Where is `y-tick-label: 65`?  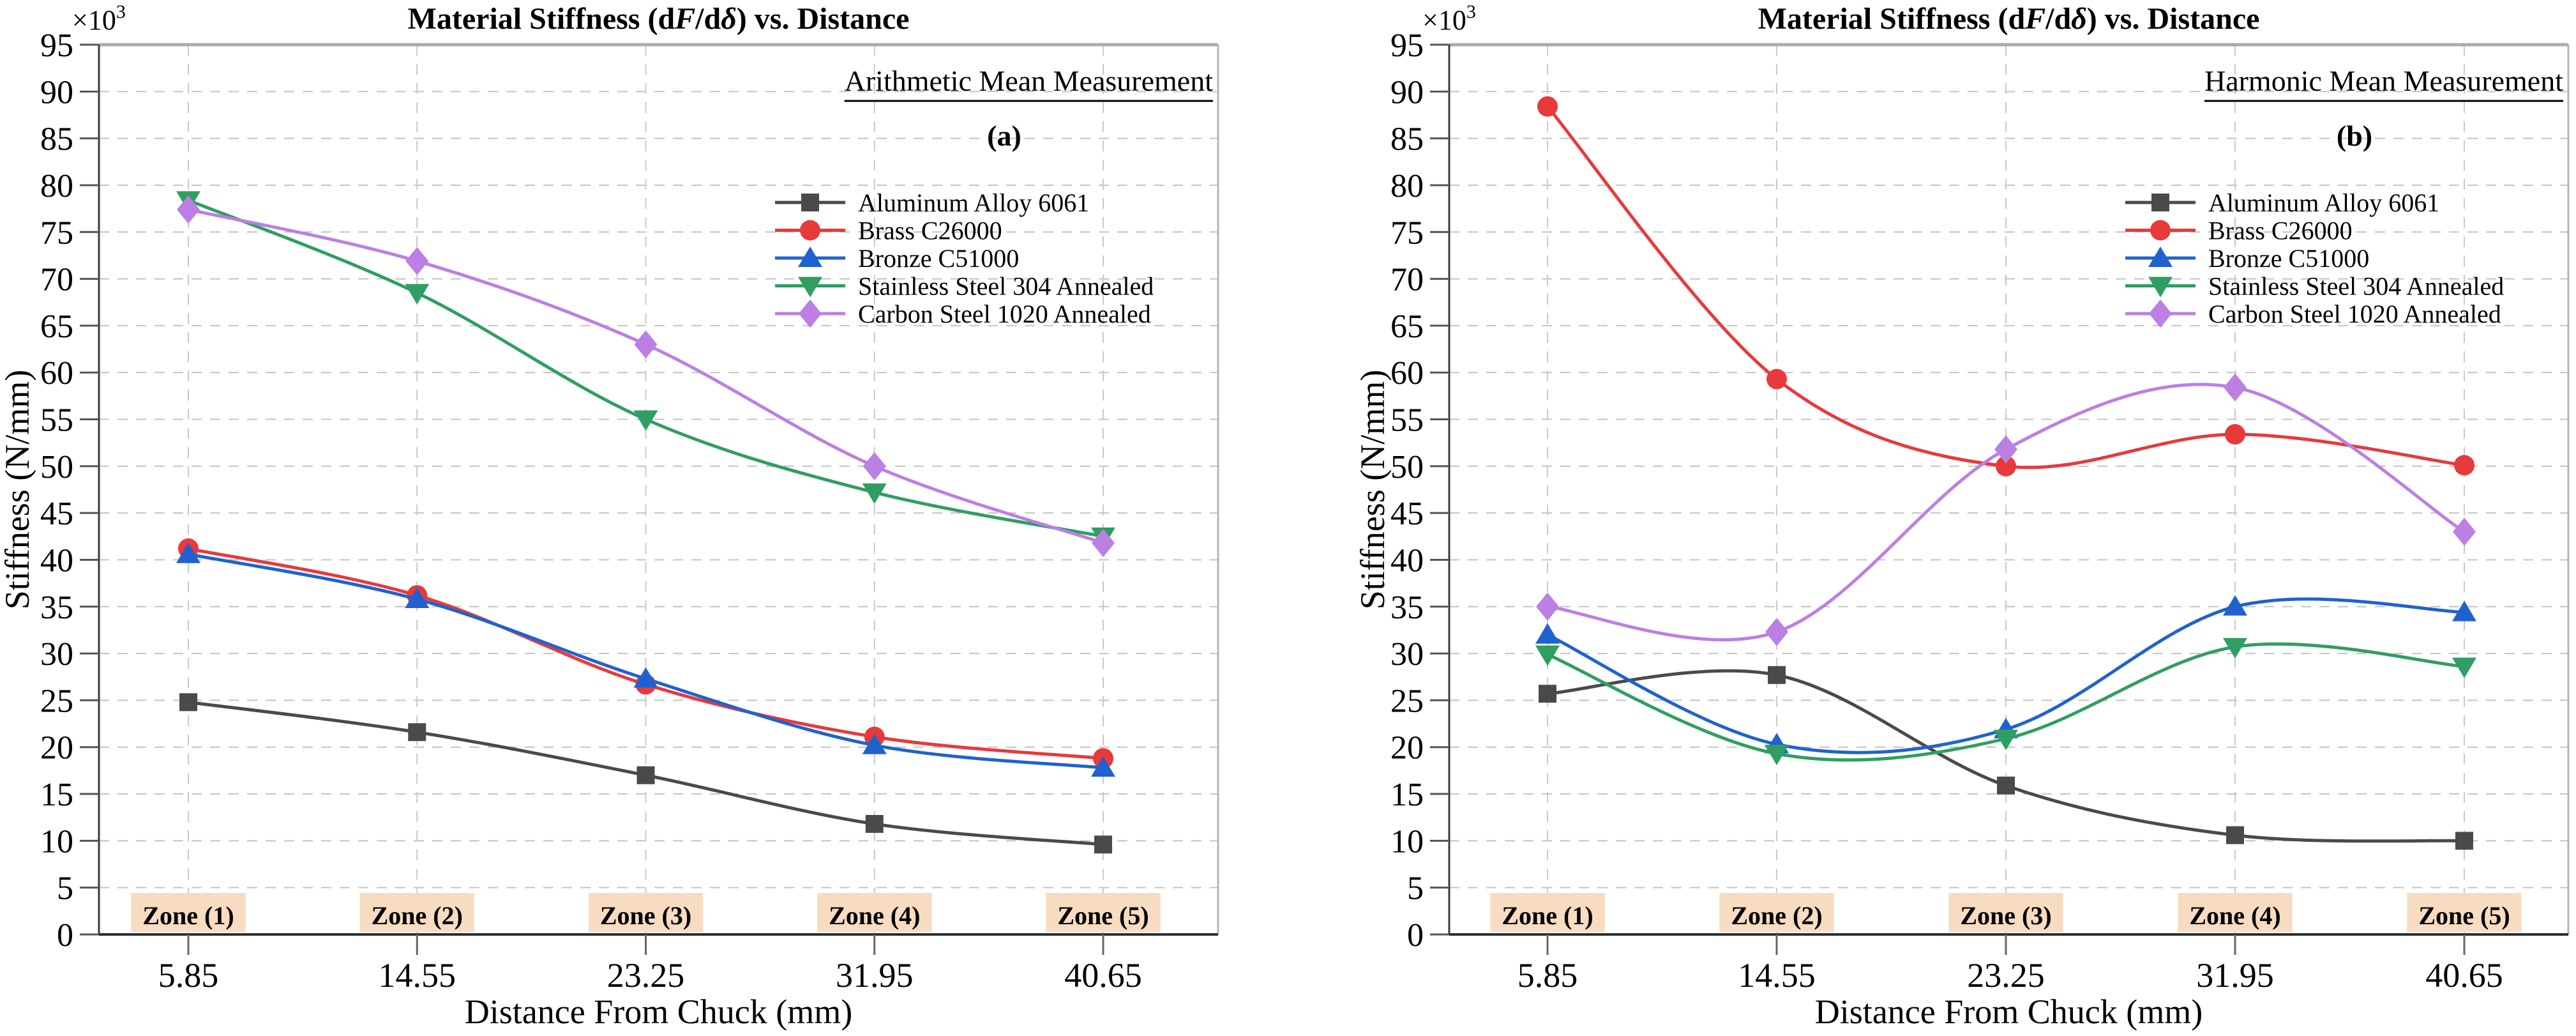
y-tick-label: 65 is located at coordinates (1407, 327).